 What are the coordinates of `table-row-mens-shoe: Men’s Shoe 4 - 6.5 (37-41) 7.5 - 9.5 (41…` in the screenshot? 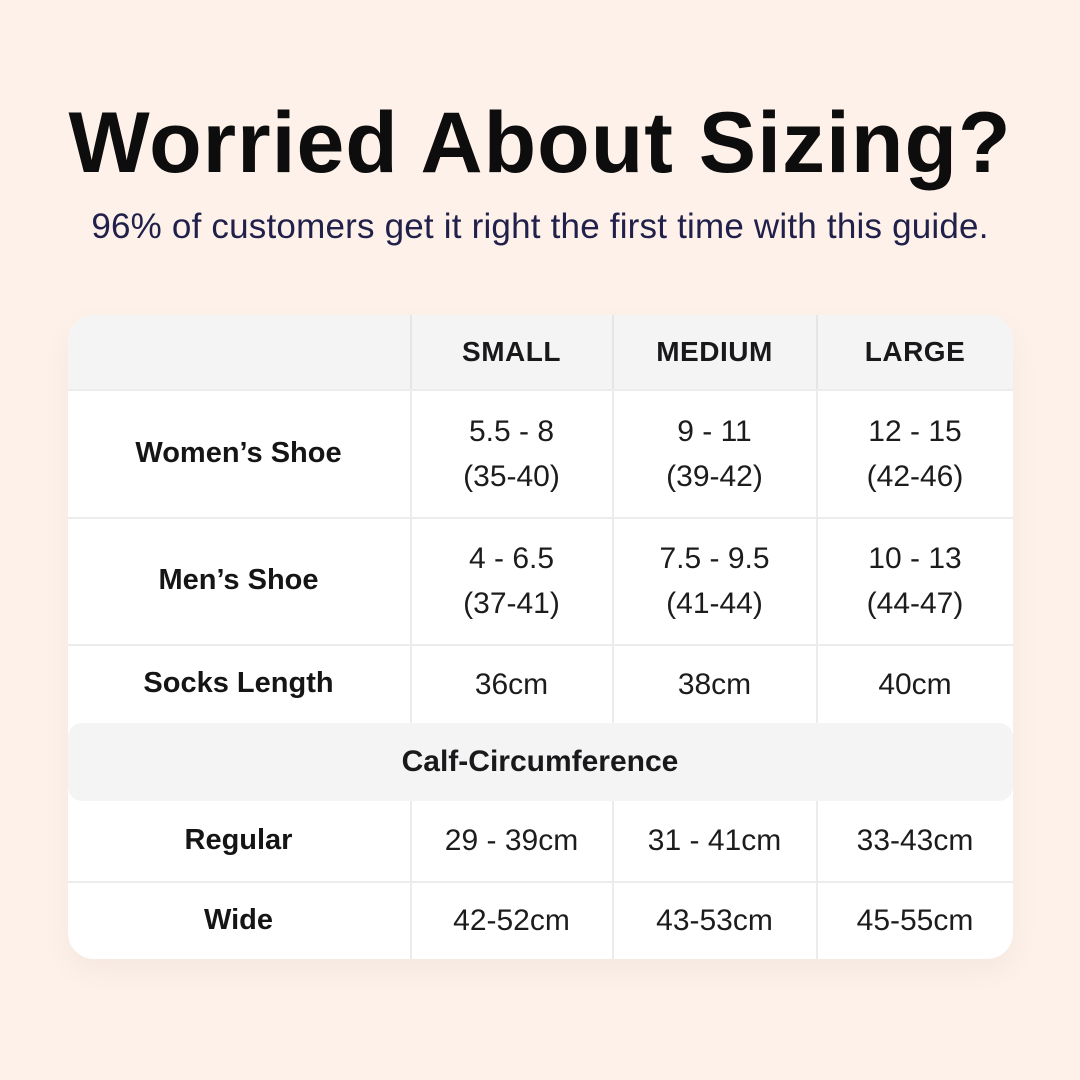 It's located at (540, 582).